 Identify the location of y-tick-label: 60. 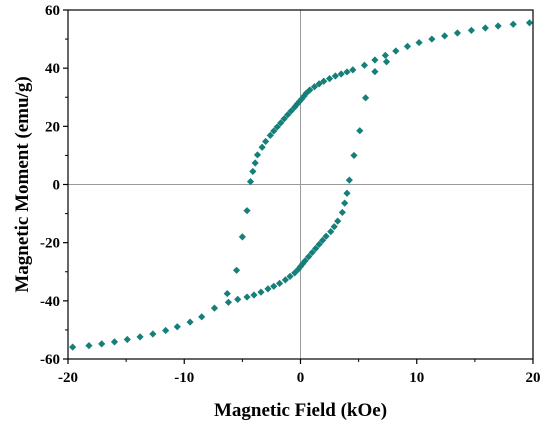
(52, 11).